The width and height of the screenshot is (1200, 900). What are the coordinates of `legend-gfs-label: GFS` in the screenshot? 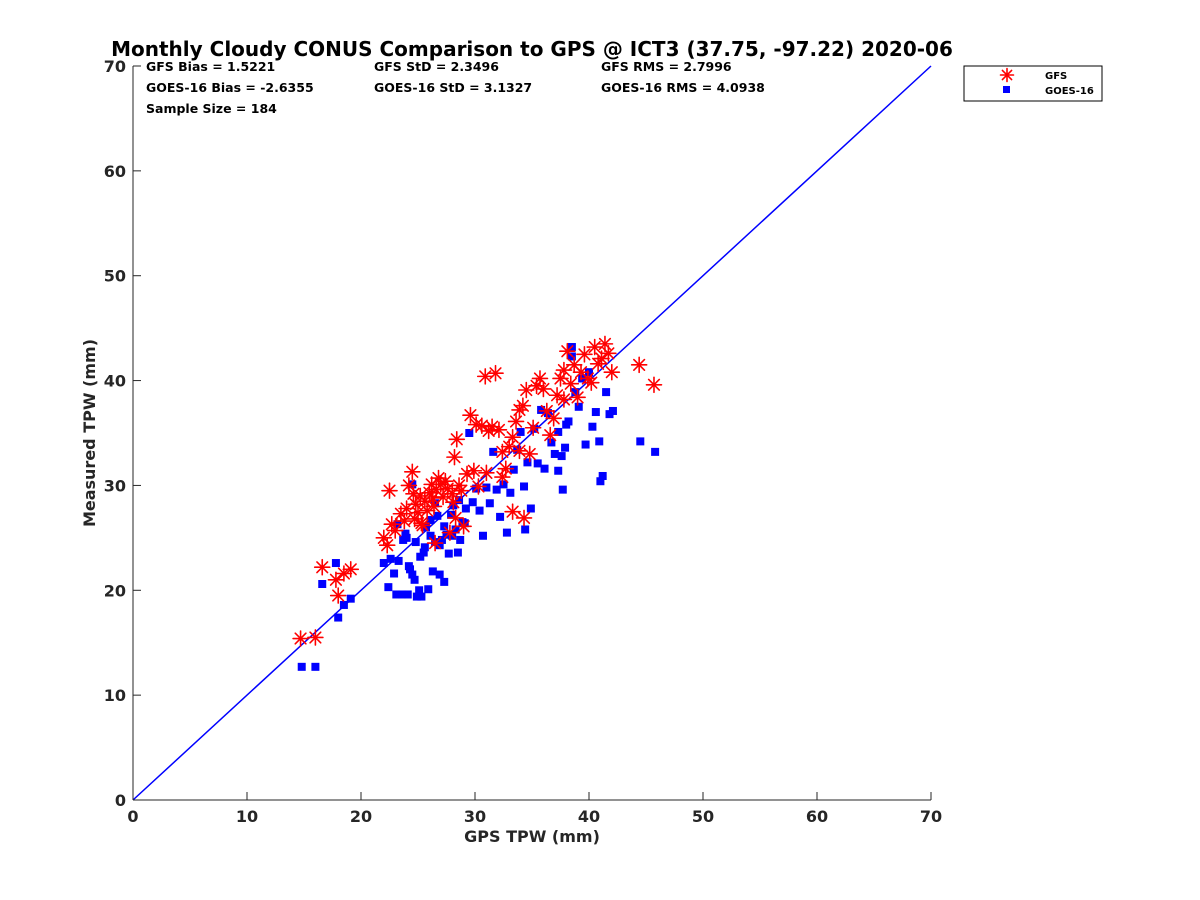 It's located at (1056, 76).